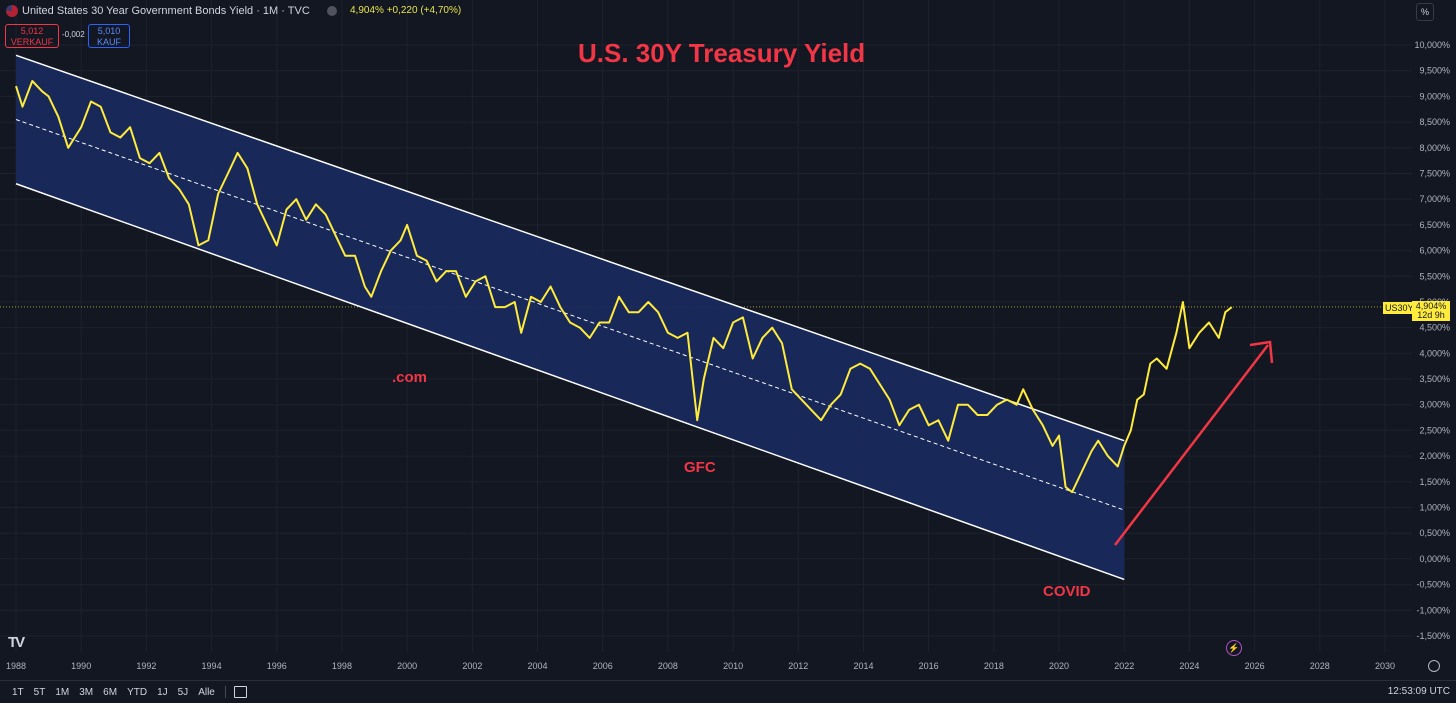  I want to click on y-tick-label: 6,500%, so click(1434, 225).